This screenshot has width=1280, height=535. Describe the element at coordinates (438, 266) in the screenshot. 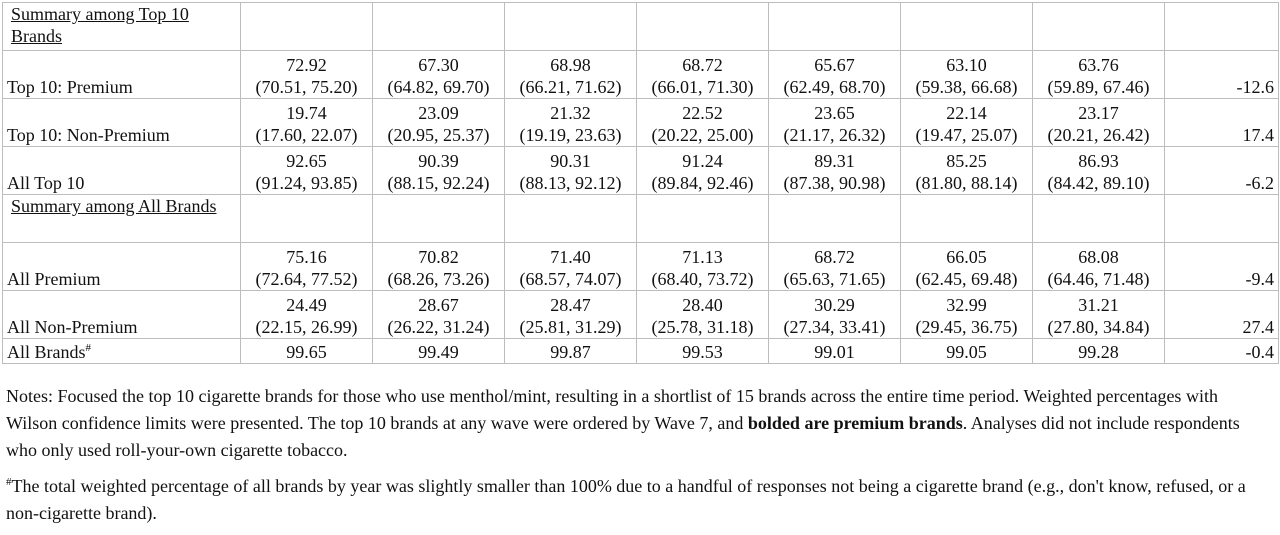

I see `value-cell: 70.82 (68.26, 73.26)` at that location.